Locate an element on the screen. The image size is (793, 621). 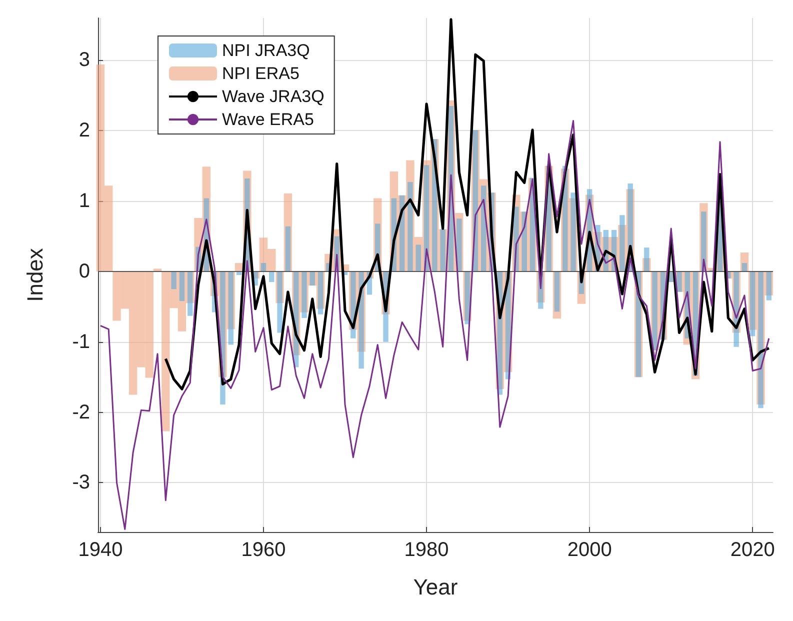
y-tick-label: -2 is located at coordinates (81, 412).